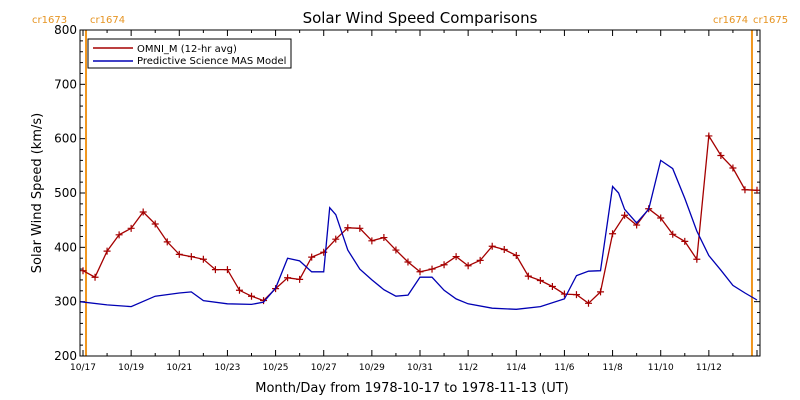 Image resolution: width=800 pixels, height=400 pixels. What do you see at coordinates (468, 368) in the screenshot?
I see `x-tick-label: 11/2` at bounding box center [468, 368].